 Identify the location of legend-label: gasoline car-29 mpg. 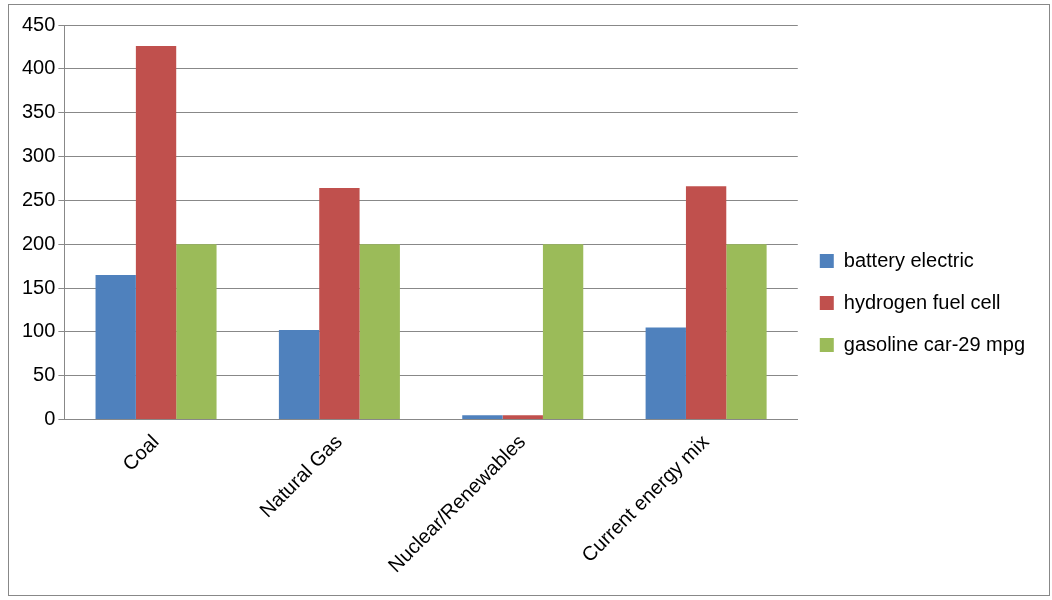
(934, 343).